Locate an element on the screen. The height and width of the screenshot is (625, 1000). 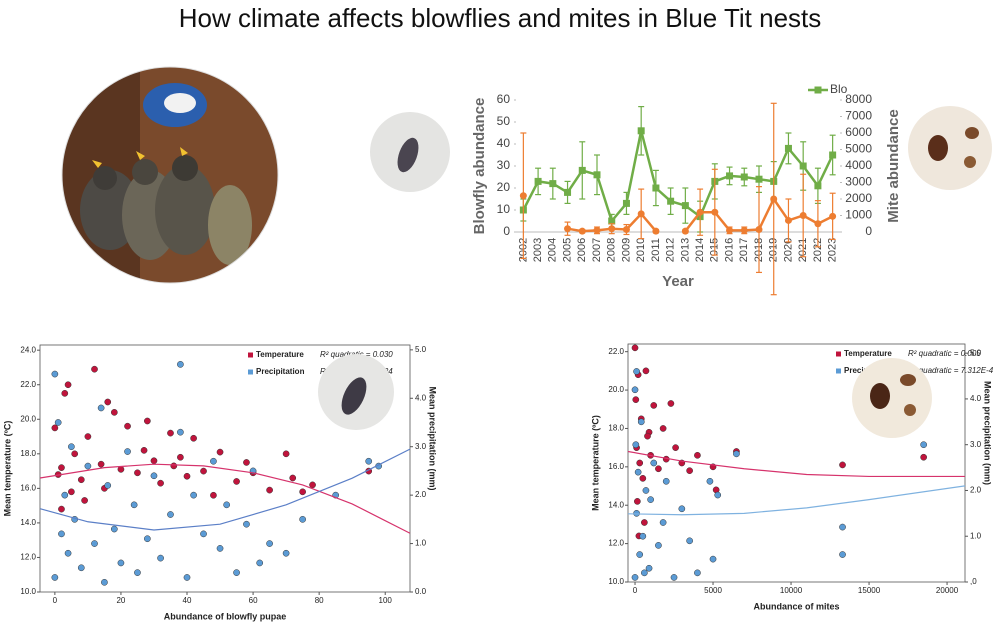
mite-inset-photo is located at coordinates (892, 398).